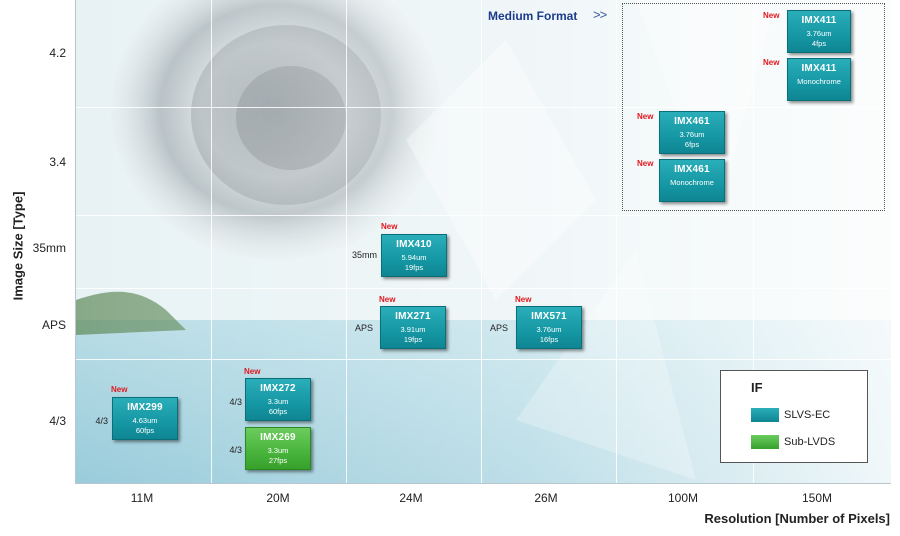 Image resolution: width=900 pixels, height=536 pixels. I want to click on sensor-spec: 5.94um, so click(414, 257).